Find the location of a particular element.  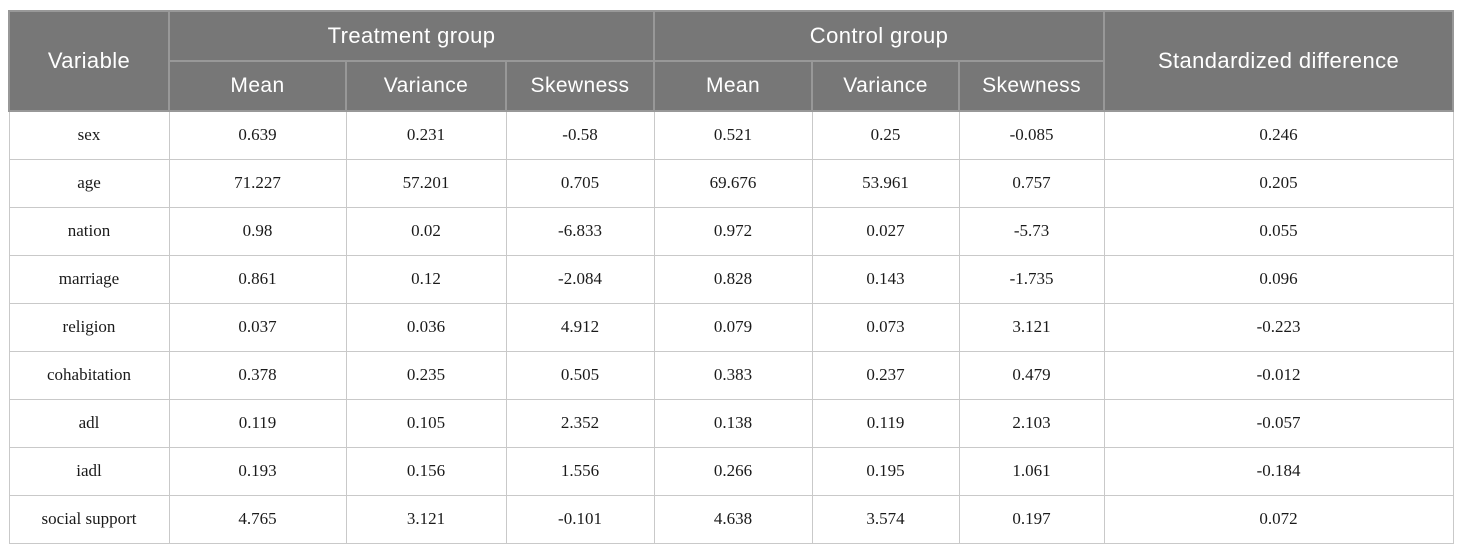

value-cell: 1.556 is located at coordinates (580, 471).